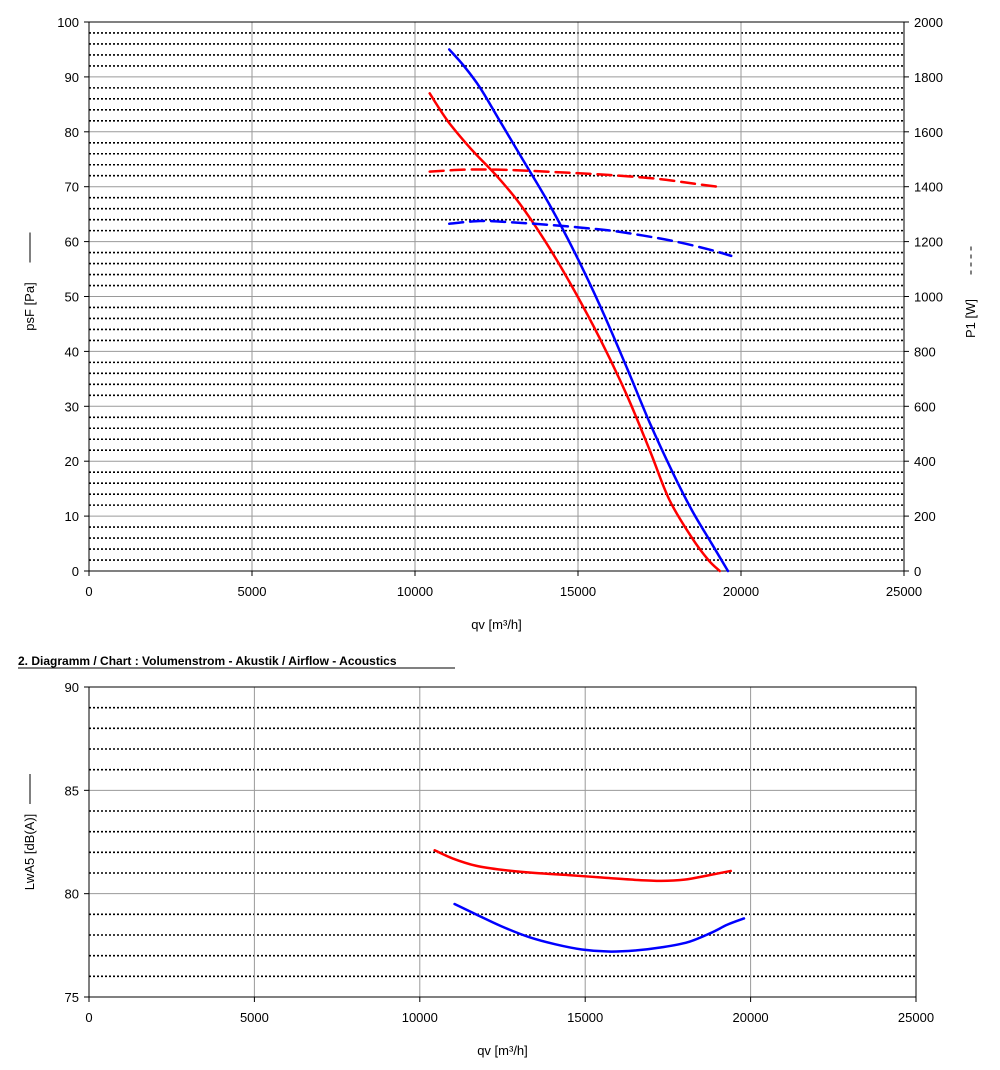 The image size is (1000, 1070). Describe the element at coordinates (29, 306) in the screenshot. I see `y-axis-label: psF [Pa]` at that location.